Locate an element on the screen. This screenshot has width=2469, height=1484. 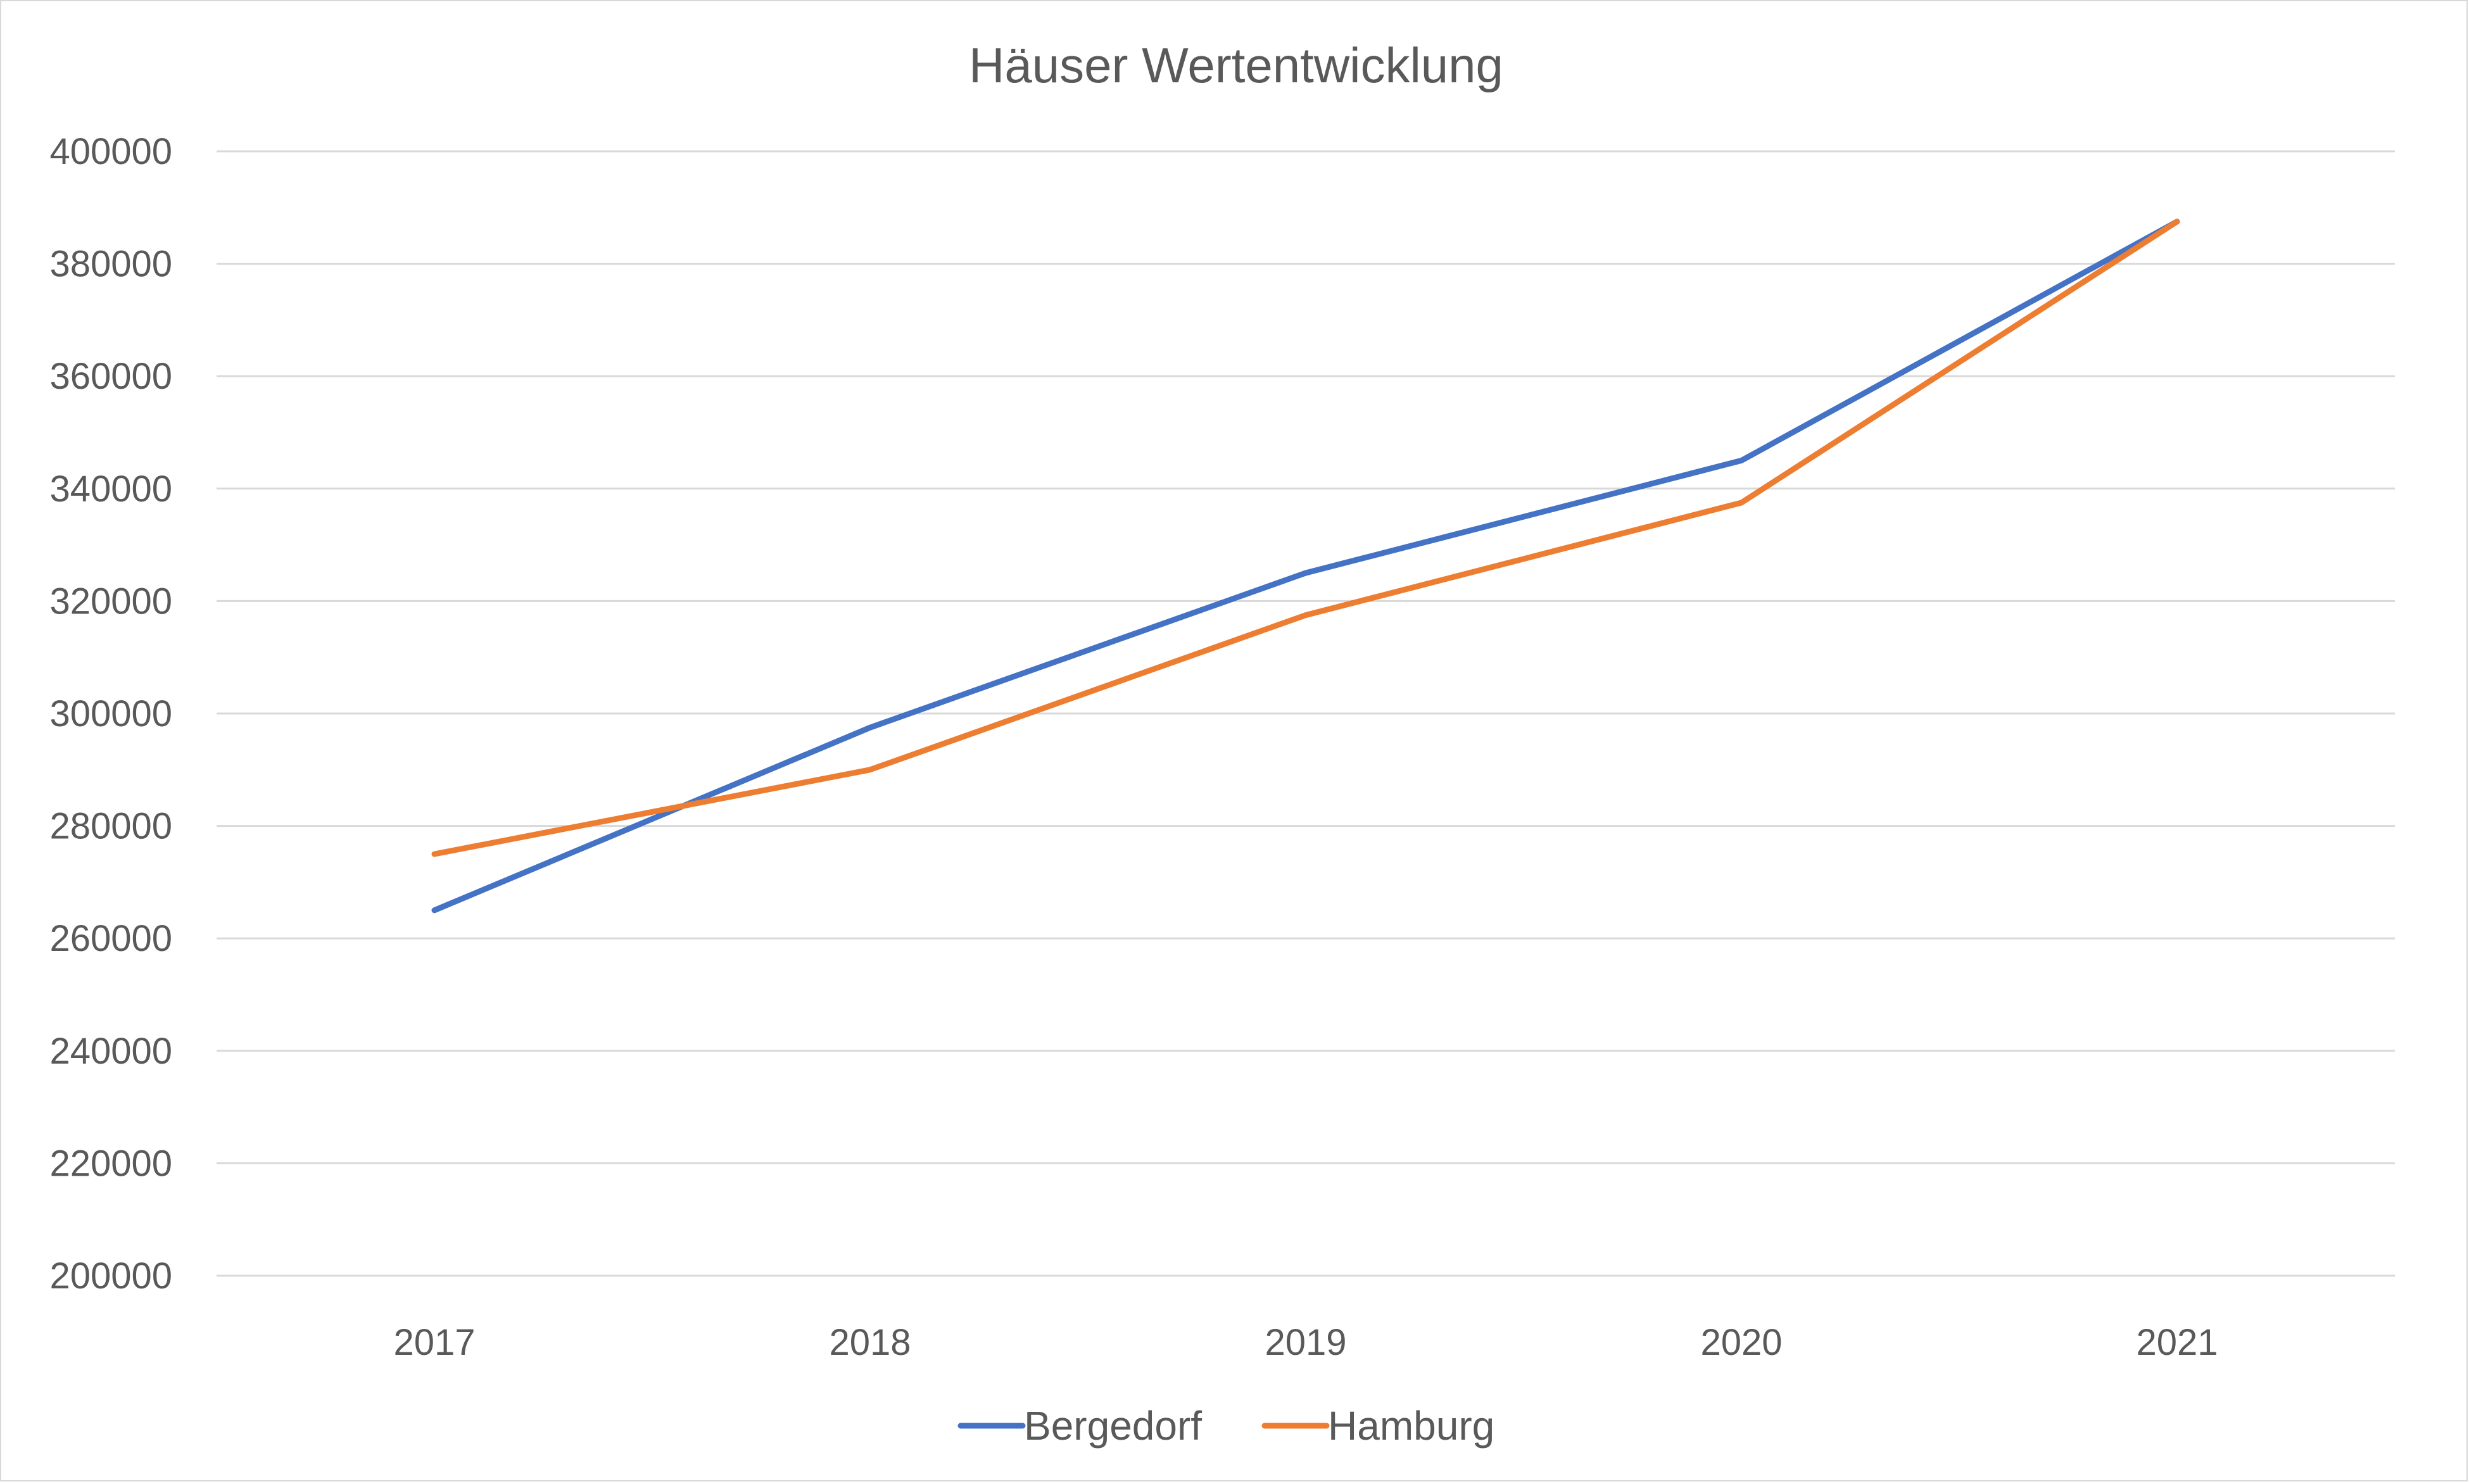
legend-label-bergedorf: Bergedorf is located at coordinates (1113, 1426).